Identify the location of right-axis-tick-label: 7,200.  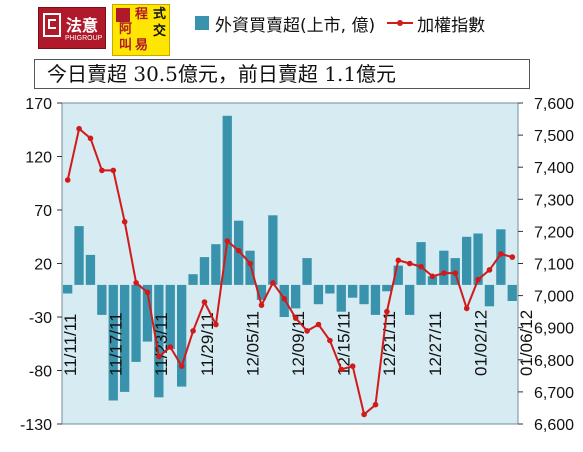
(554, 232).